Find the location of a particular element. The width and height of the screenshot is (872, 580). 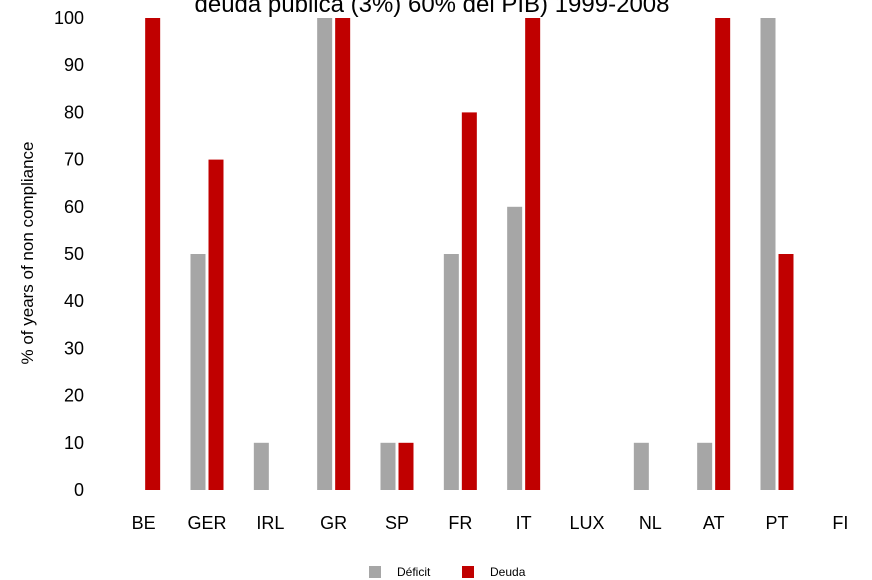

x-tick-label: IRL is located at coordinates (270, 523).